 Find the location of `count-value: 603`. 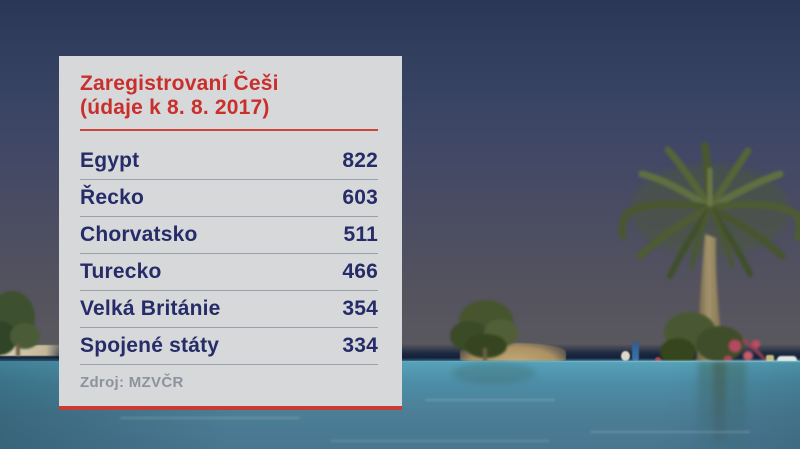

count-value: 603 is located at coordinates (360, 197).